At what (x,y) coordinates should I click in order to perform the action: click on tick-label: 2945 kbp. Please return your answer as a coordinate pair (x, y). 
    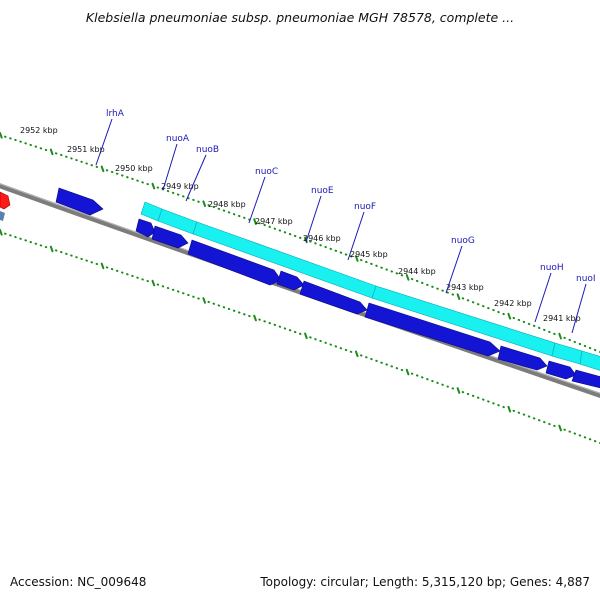
    Looking at the image, I should click on (369, 254).